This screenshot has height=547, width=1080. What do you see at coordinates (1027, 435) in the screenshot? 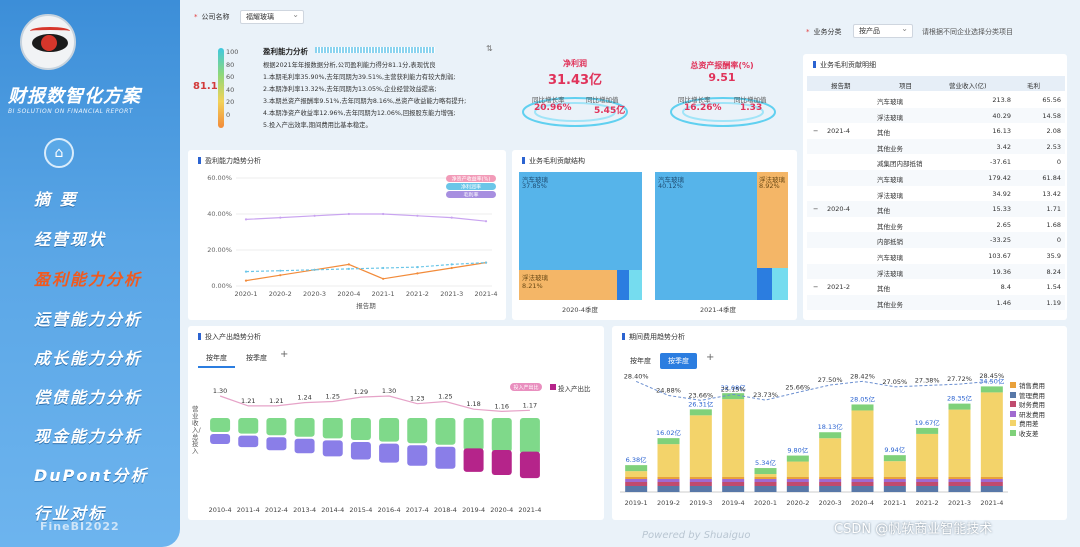
I see `legend-item: 收支差` at bounding box center [1027, 435].